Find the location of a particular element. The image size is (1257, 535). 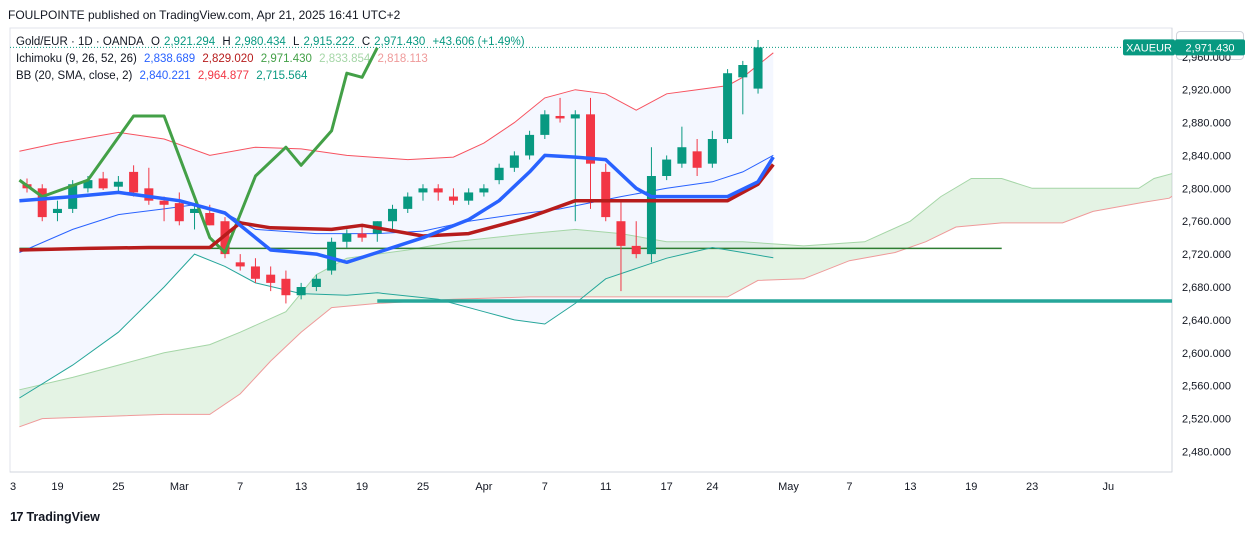

y-tick-label: 2,640.000 is located at coordinates (1206, 321).